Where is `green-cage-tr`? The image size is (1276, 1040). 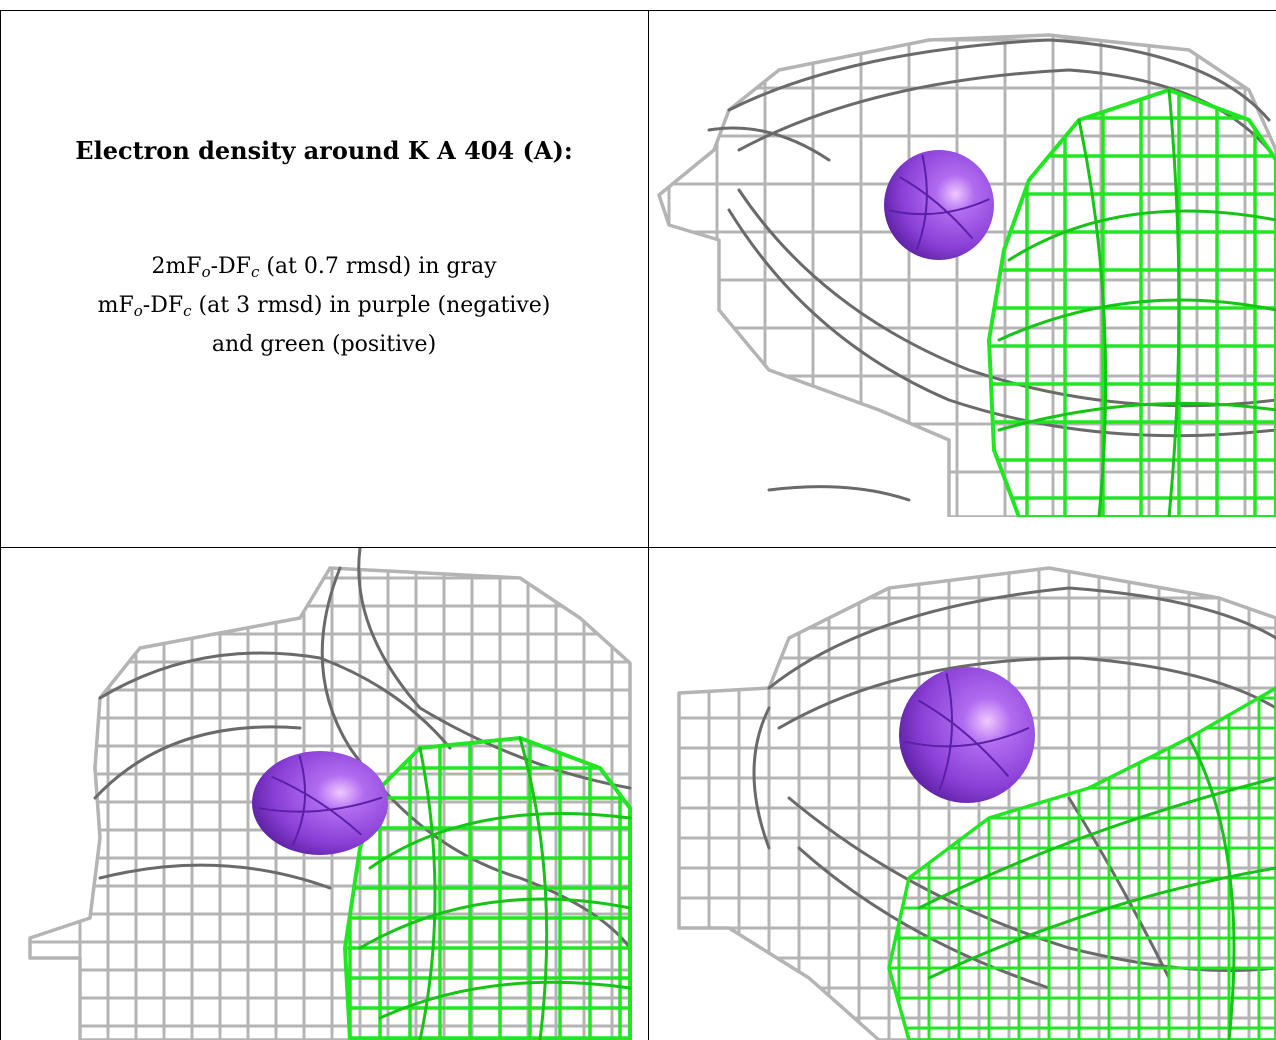 green-cage-tr is located at coordinates (1132, 303).